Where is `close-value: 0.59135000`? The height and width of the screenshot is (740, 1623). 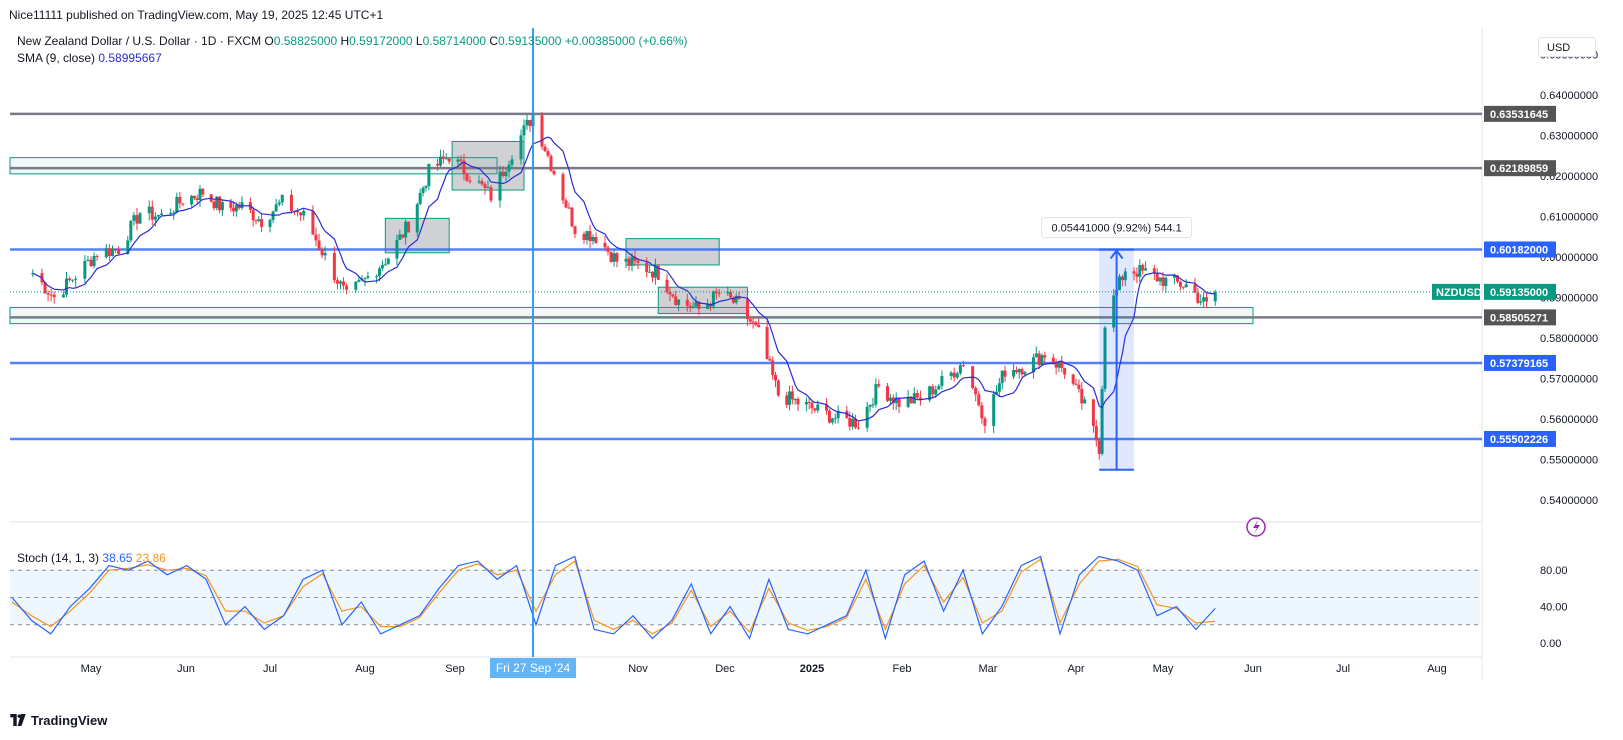 close-value: 0.59135000 is located at coordinates (530, 41).